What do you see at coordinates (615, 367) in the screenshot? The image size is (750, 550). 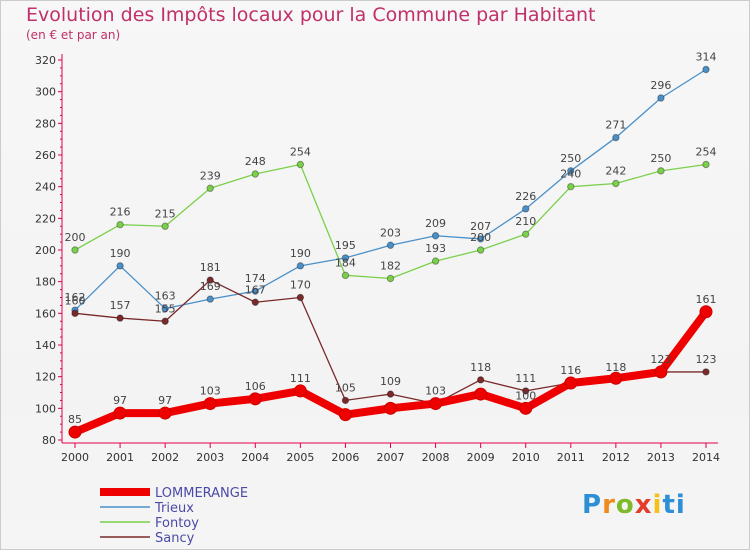 I see `data-label-sancy: 118` at bounding box center [615, 367].